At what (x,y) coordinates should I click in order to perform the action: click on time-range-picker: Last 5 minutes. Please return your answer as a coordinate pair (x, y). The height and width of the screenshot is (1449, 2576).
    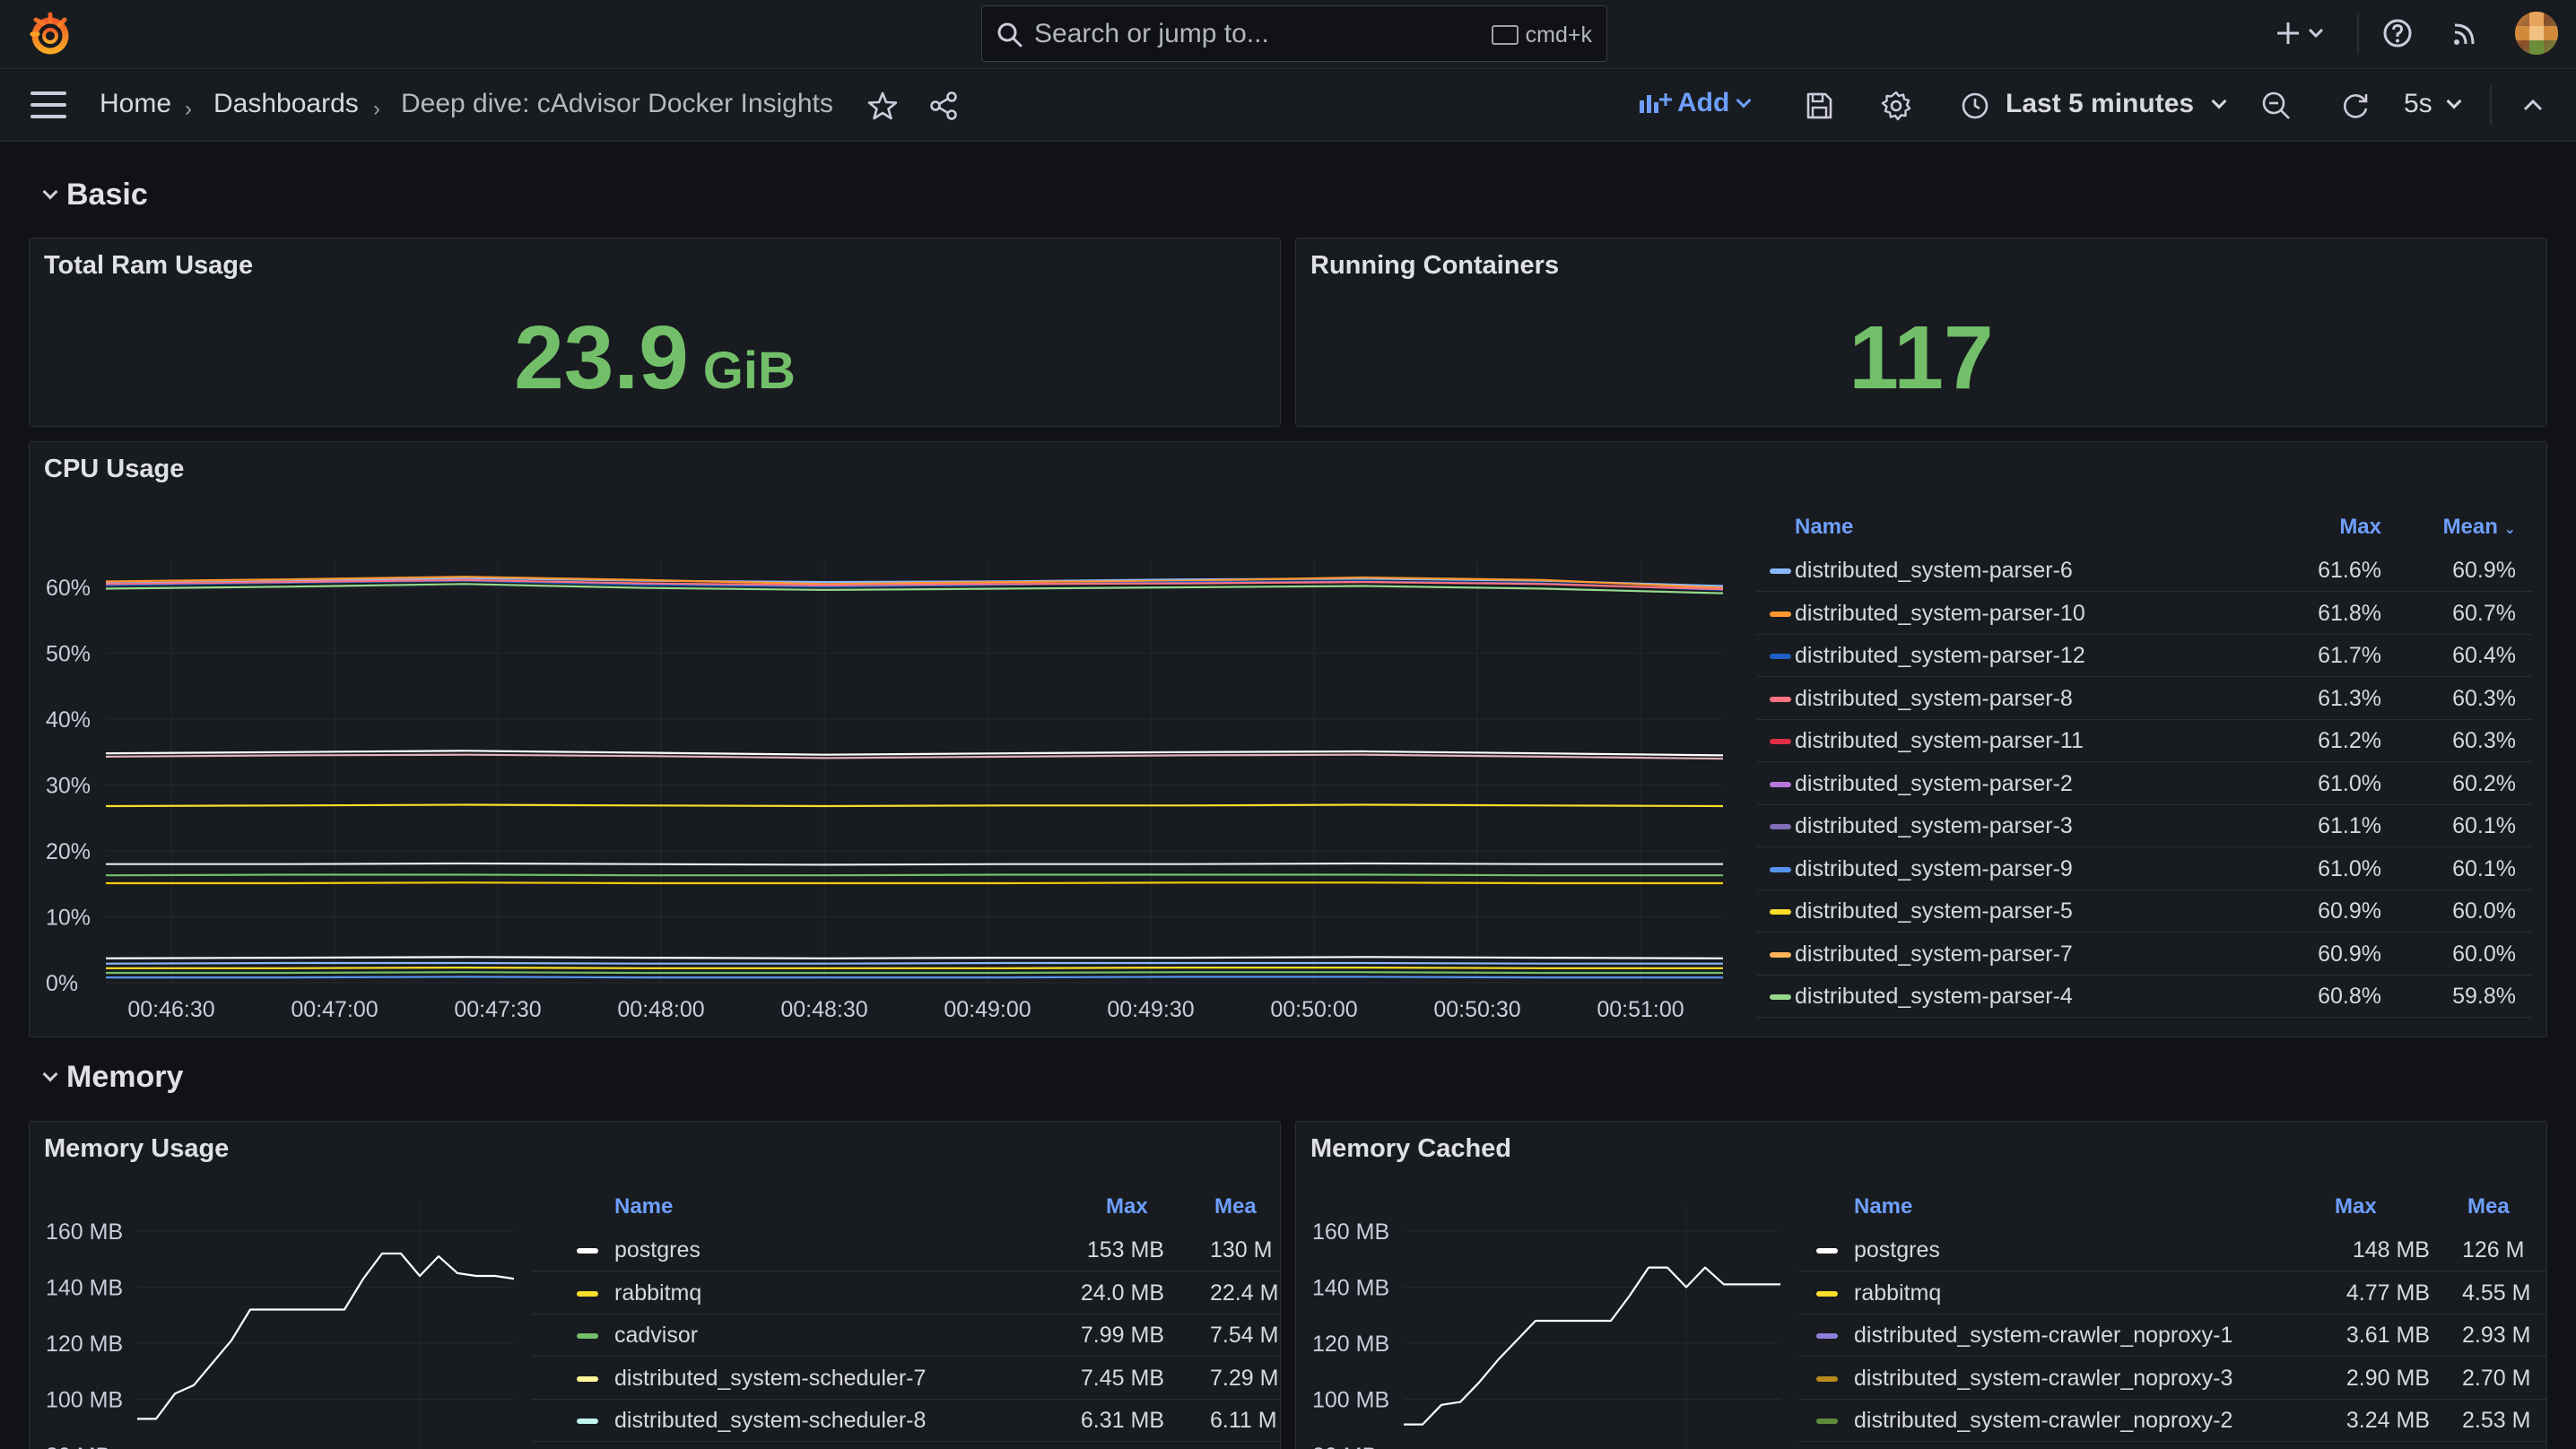
    Looking at the image, I should click on (2116, 104).